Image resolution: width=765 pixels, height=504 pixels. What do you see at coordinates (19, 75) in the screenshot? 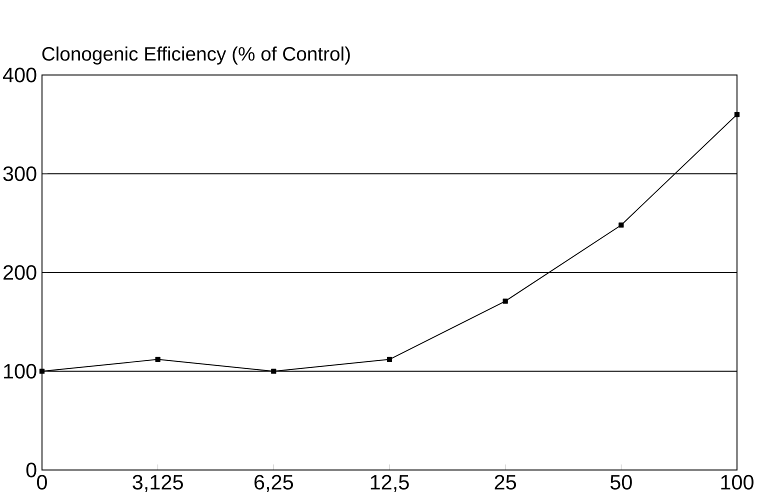
I see `y-tick-label: 400` at bounding box center [19, 75].